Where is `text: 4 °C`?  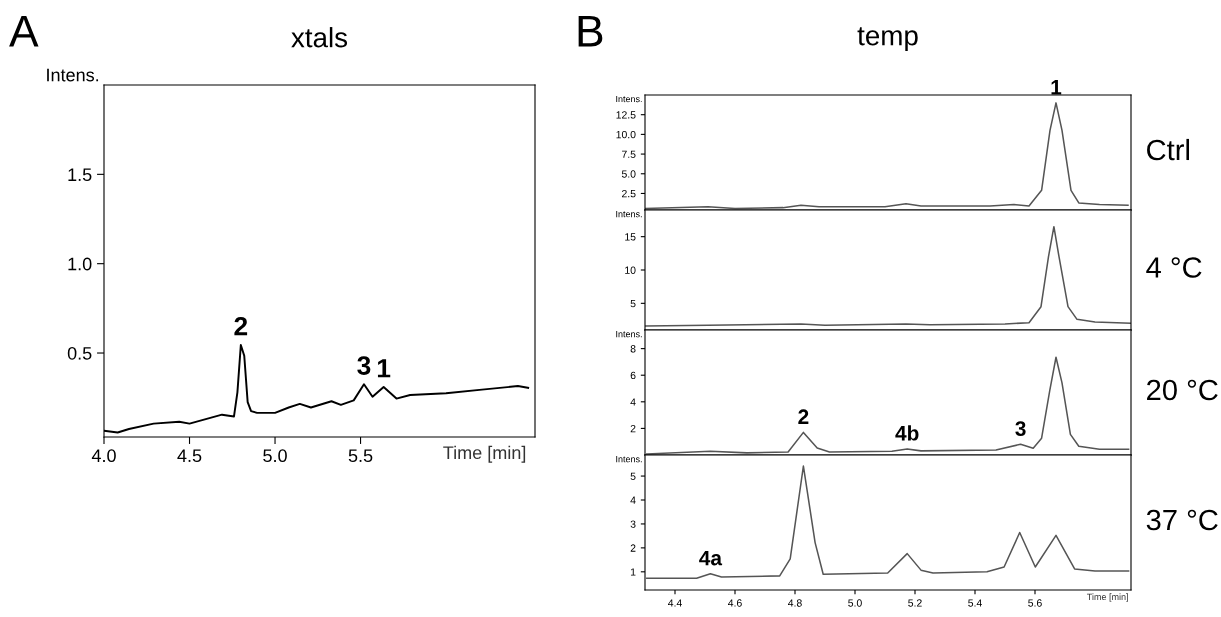
text: 4 °C is located at coordinates (1174, 267).